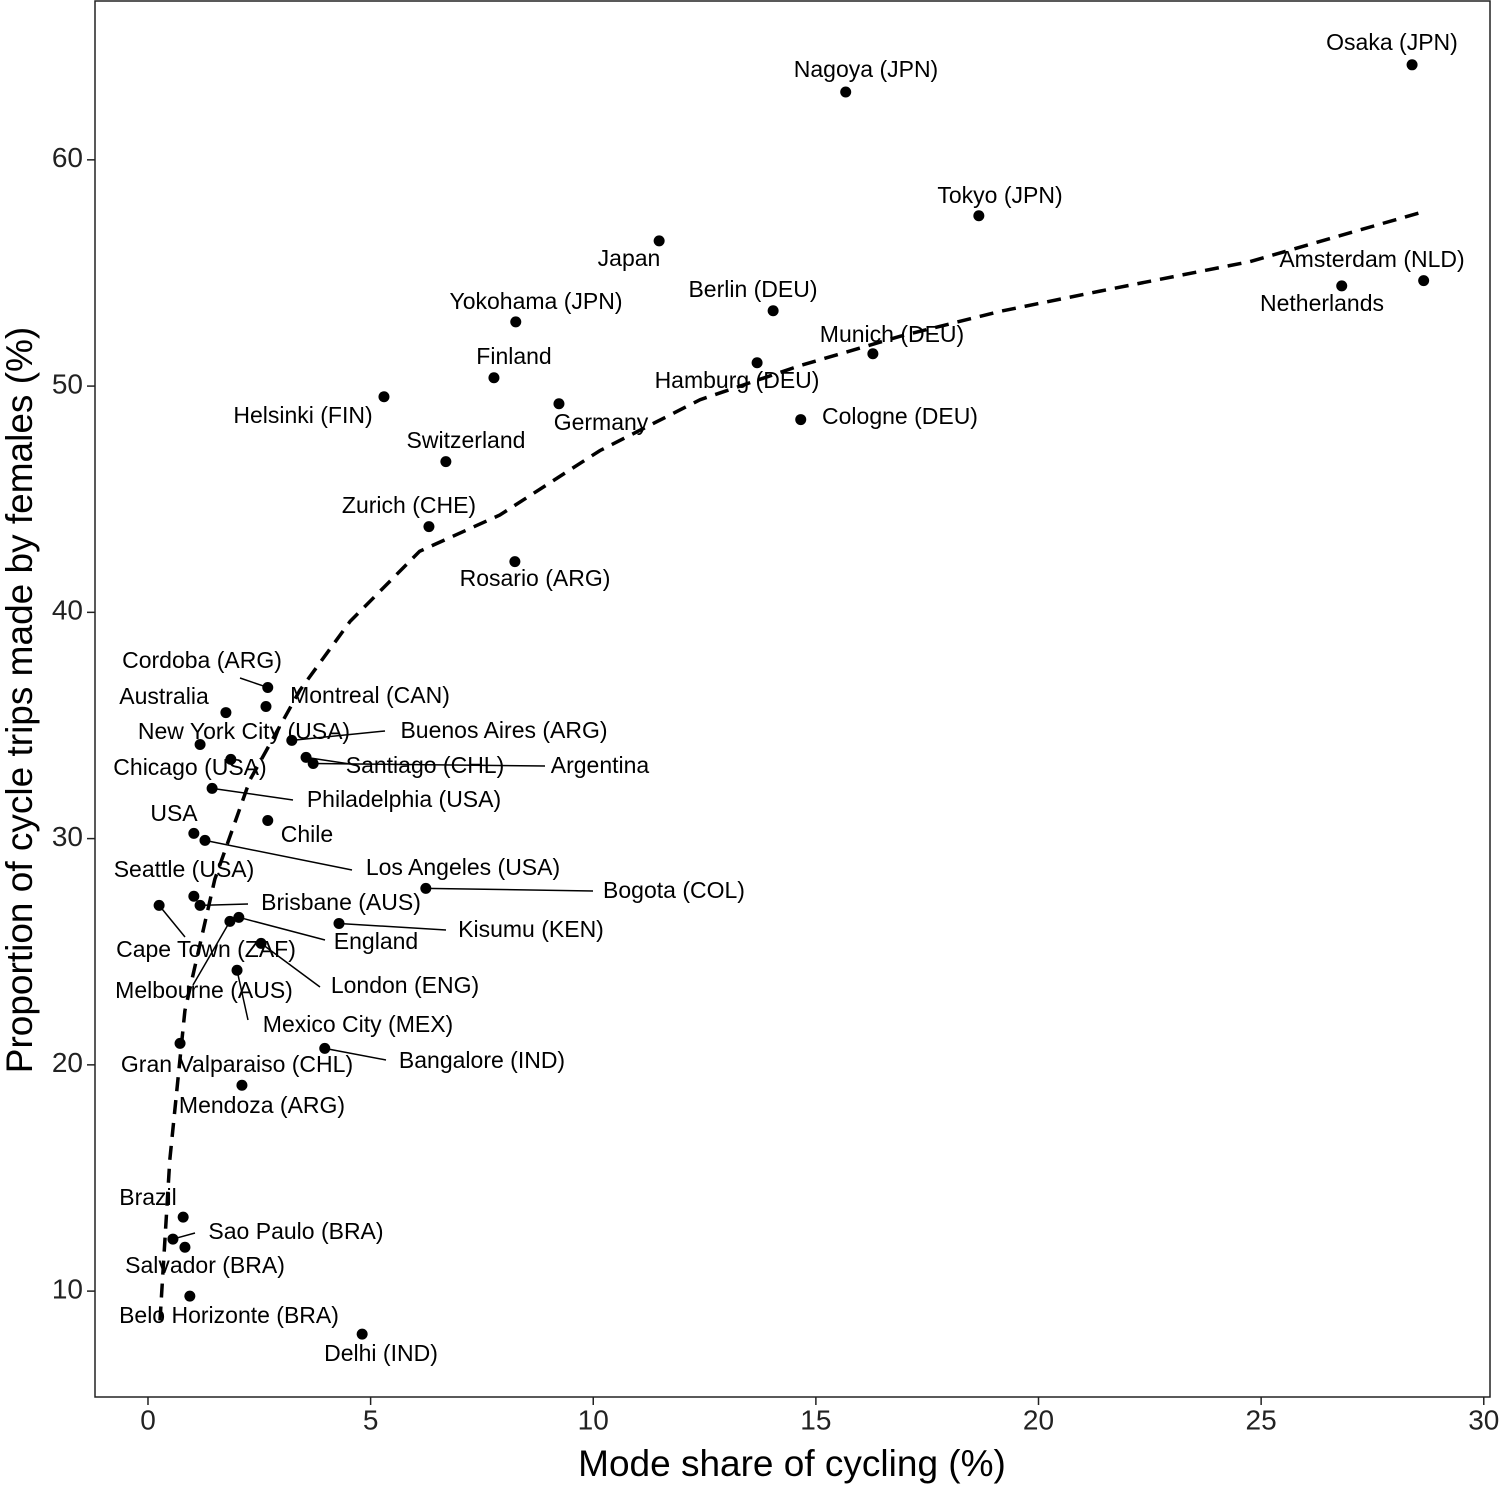 The height and width of the screenshot is (1488, 1500). I want to click on point-label: Brisbane (AUS), so click(341, 902).